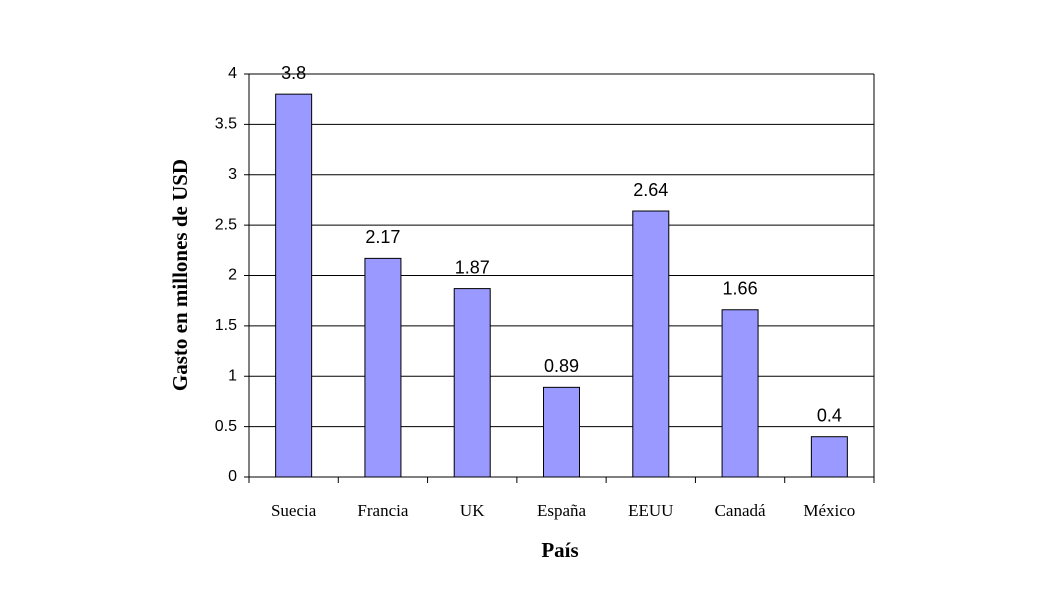  I want to click on x-tick-label: México, so click(829, 510).